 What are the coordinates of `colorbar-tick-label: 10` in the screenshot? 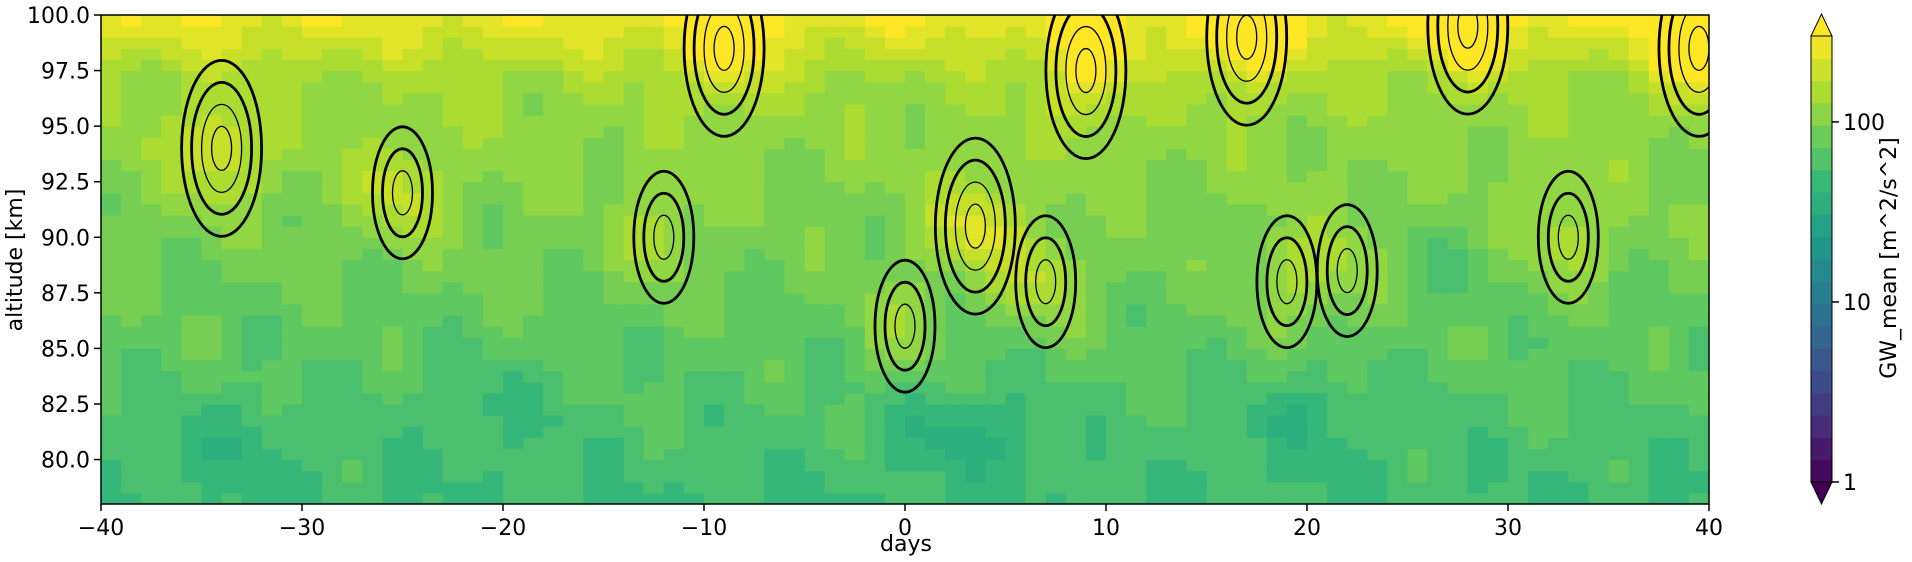 It's located at (1857, 303).